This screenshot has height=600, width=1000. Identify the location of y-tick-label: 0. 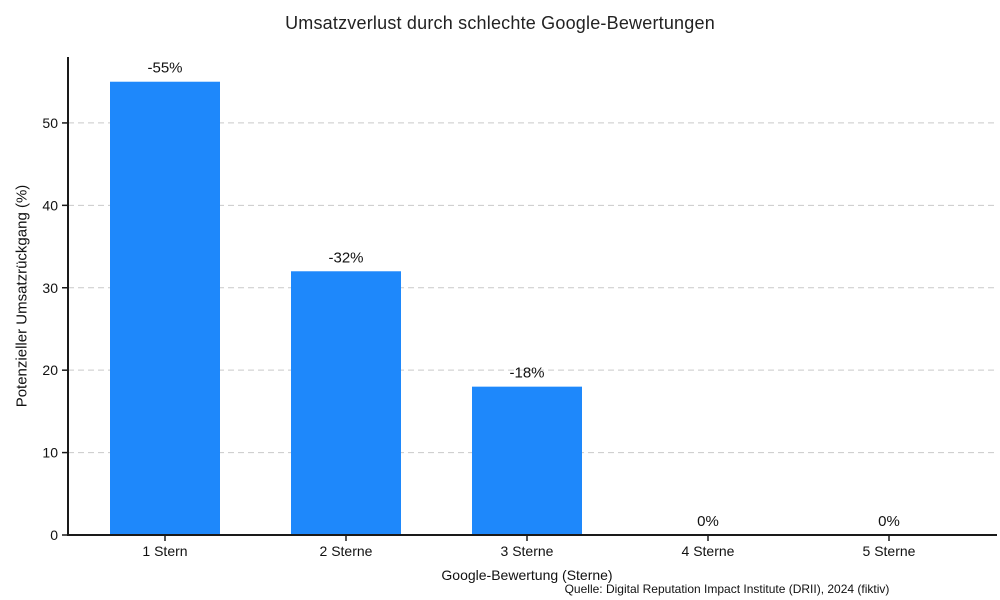
(54, 535).